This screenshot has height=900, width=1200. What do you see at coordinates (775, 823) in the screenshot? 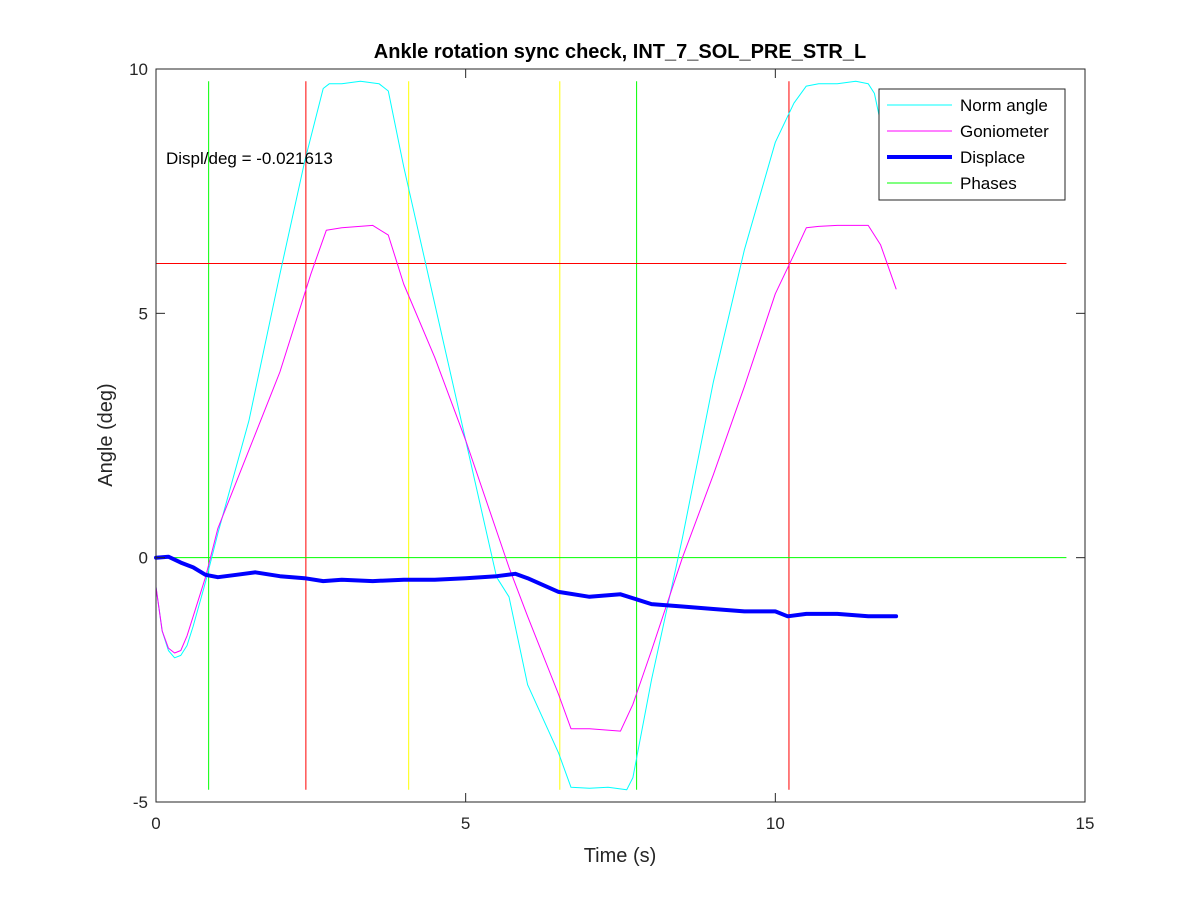
I see `x-tick-label: 10` at bounding box center [775, 823].